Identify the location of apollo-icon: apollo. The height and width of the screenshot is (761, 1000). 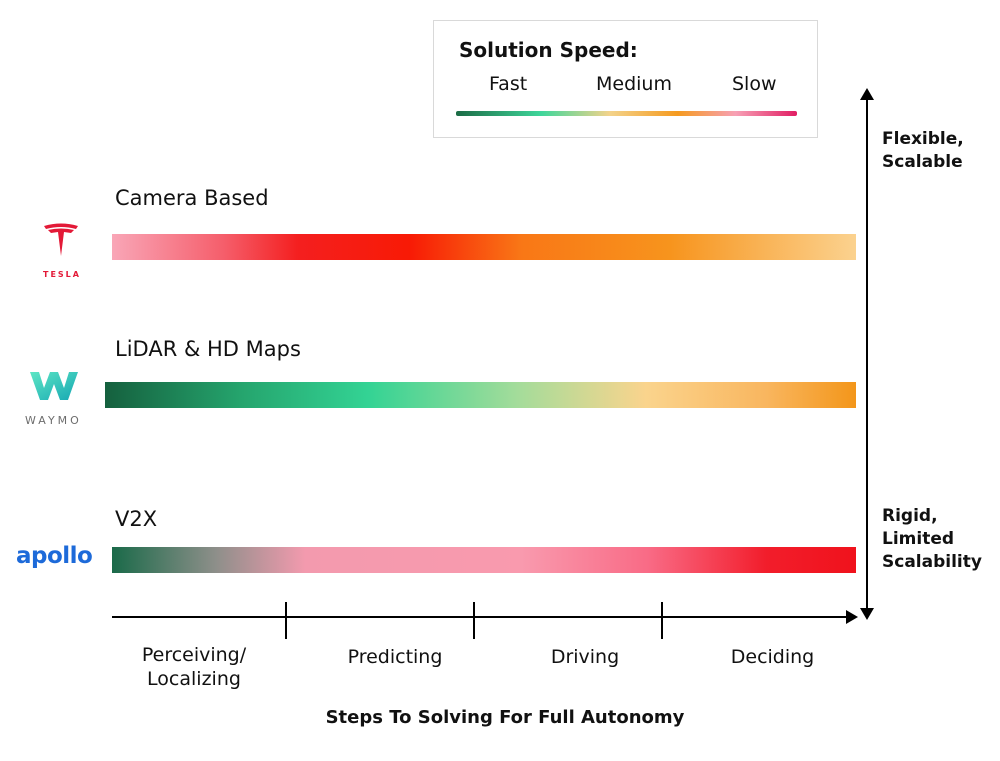
(54, 556).